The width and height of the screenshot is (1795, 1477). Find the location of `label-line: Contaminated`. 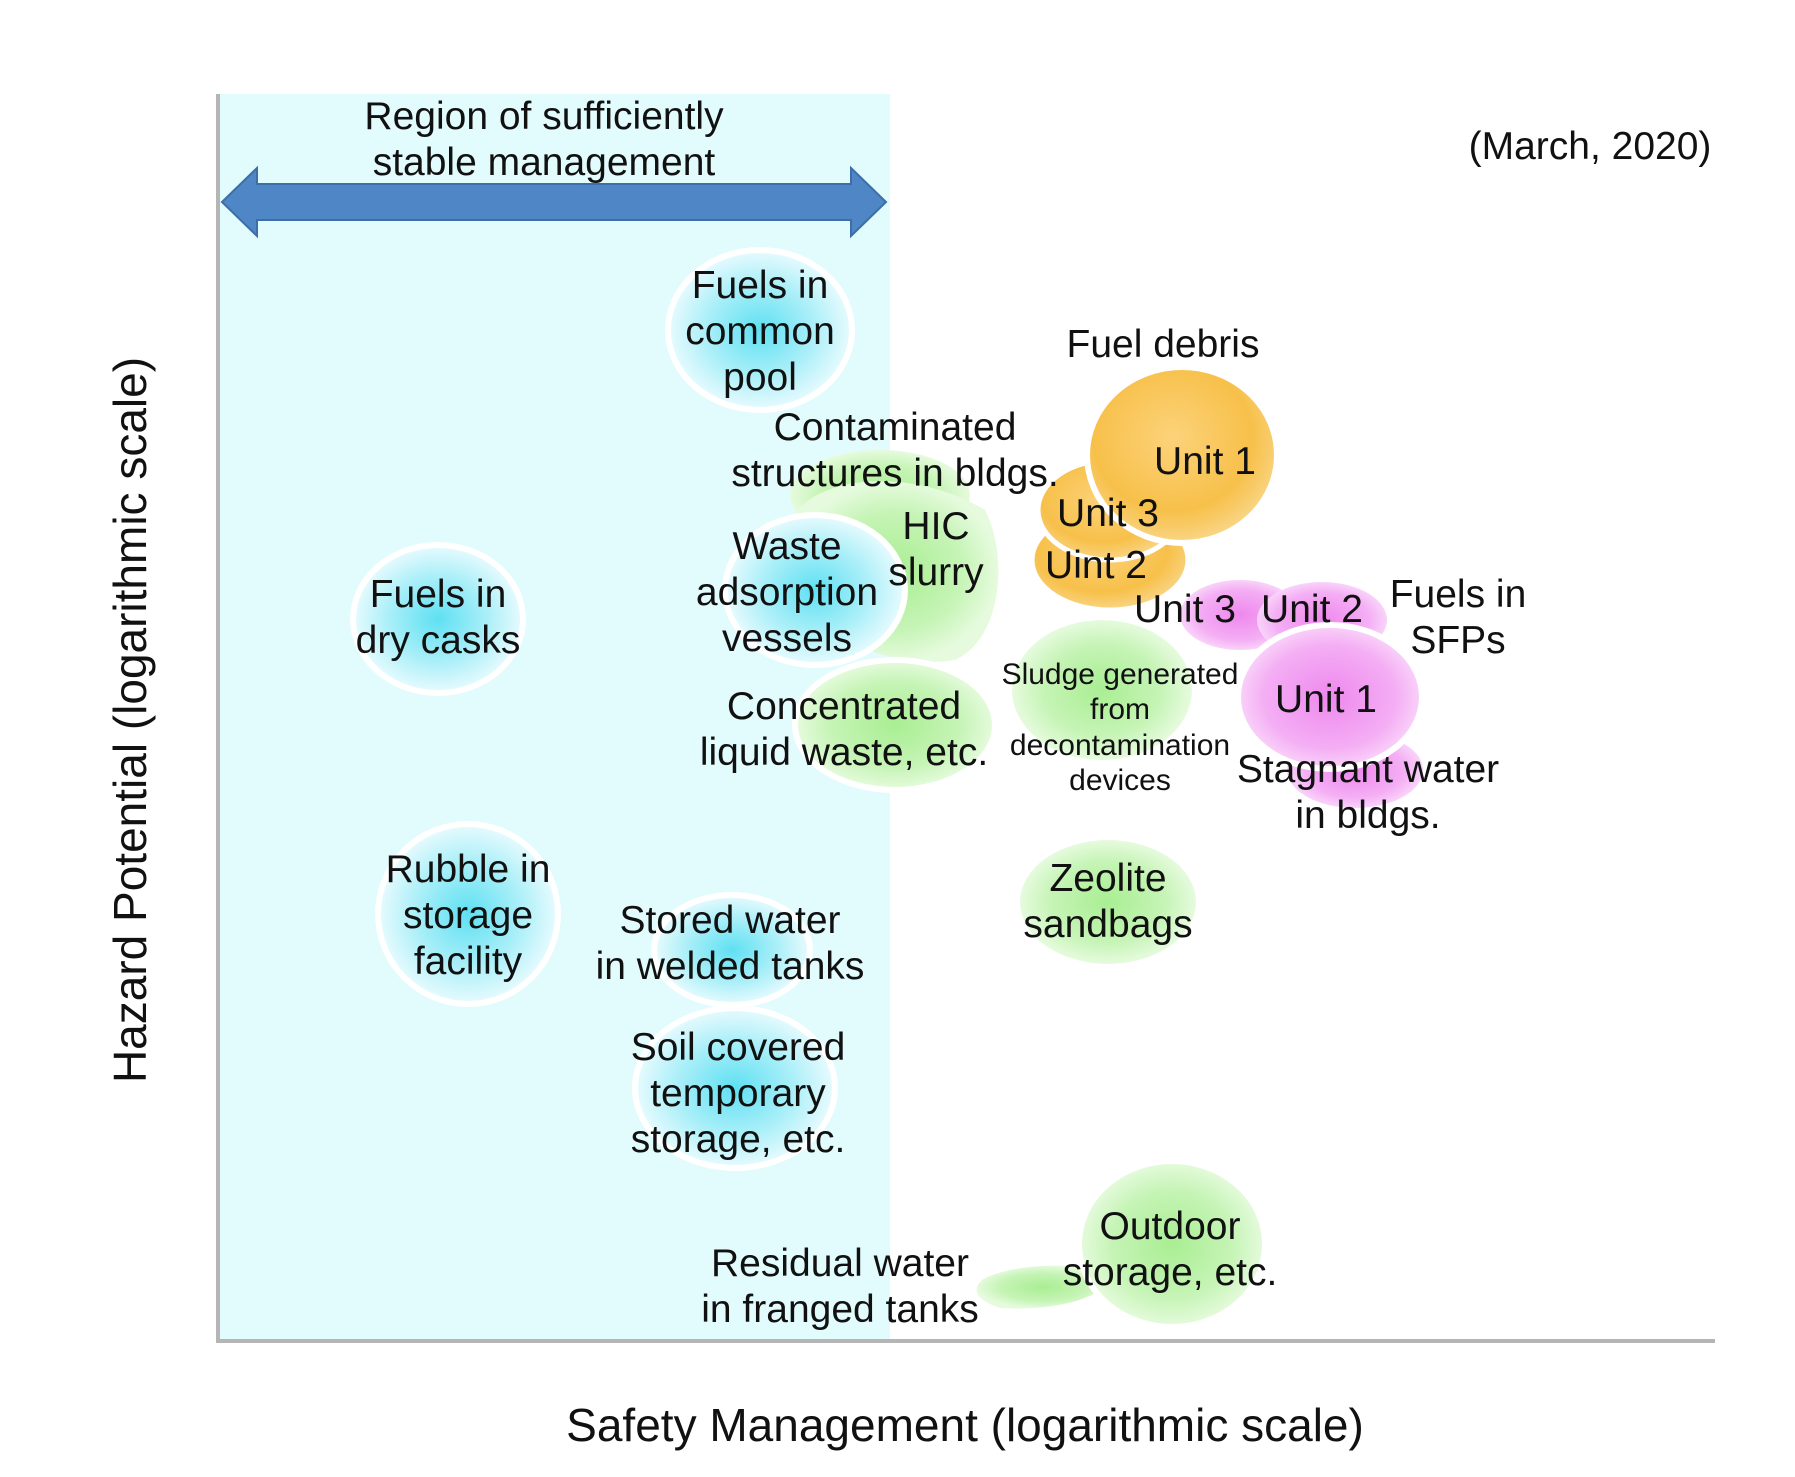

label-line: Contaminated is located at coordinates (895, 427).